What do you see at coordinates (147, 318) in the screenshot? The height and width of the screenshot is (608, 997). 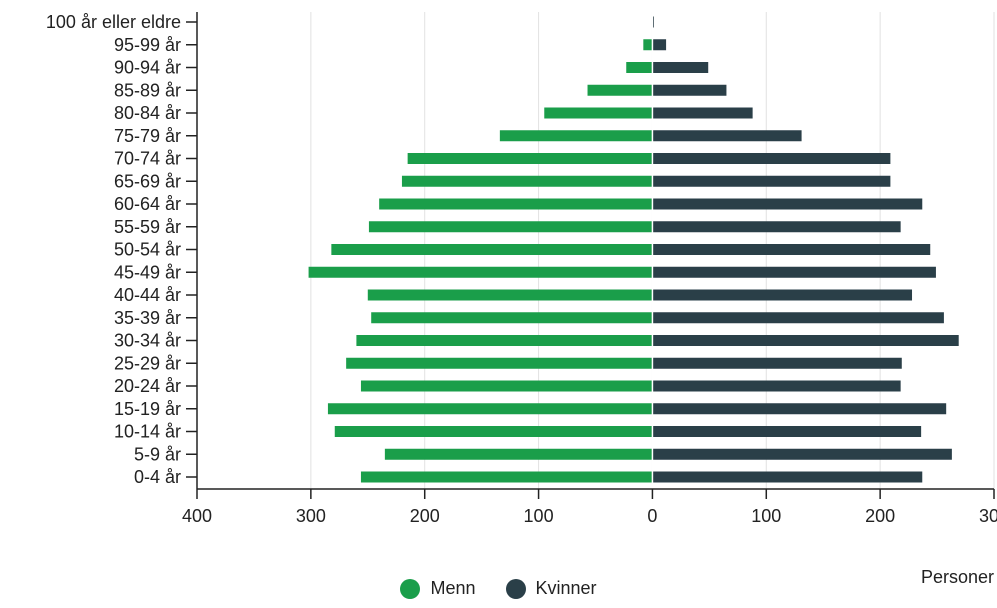 I see `y-tick-label: 35-39 år` at bounding box center [147, 318].